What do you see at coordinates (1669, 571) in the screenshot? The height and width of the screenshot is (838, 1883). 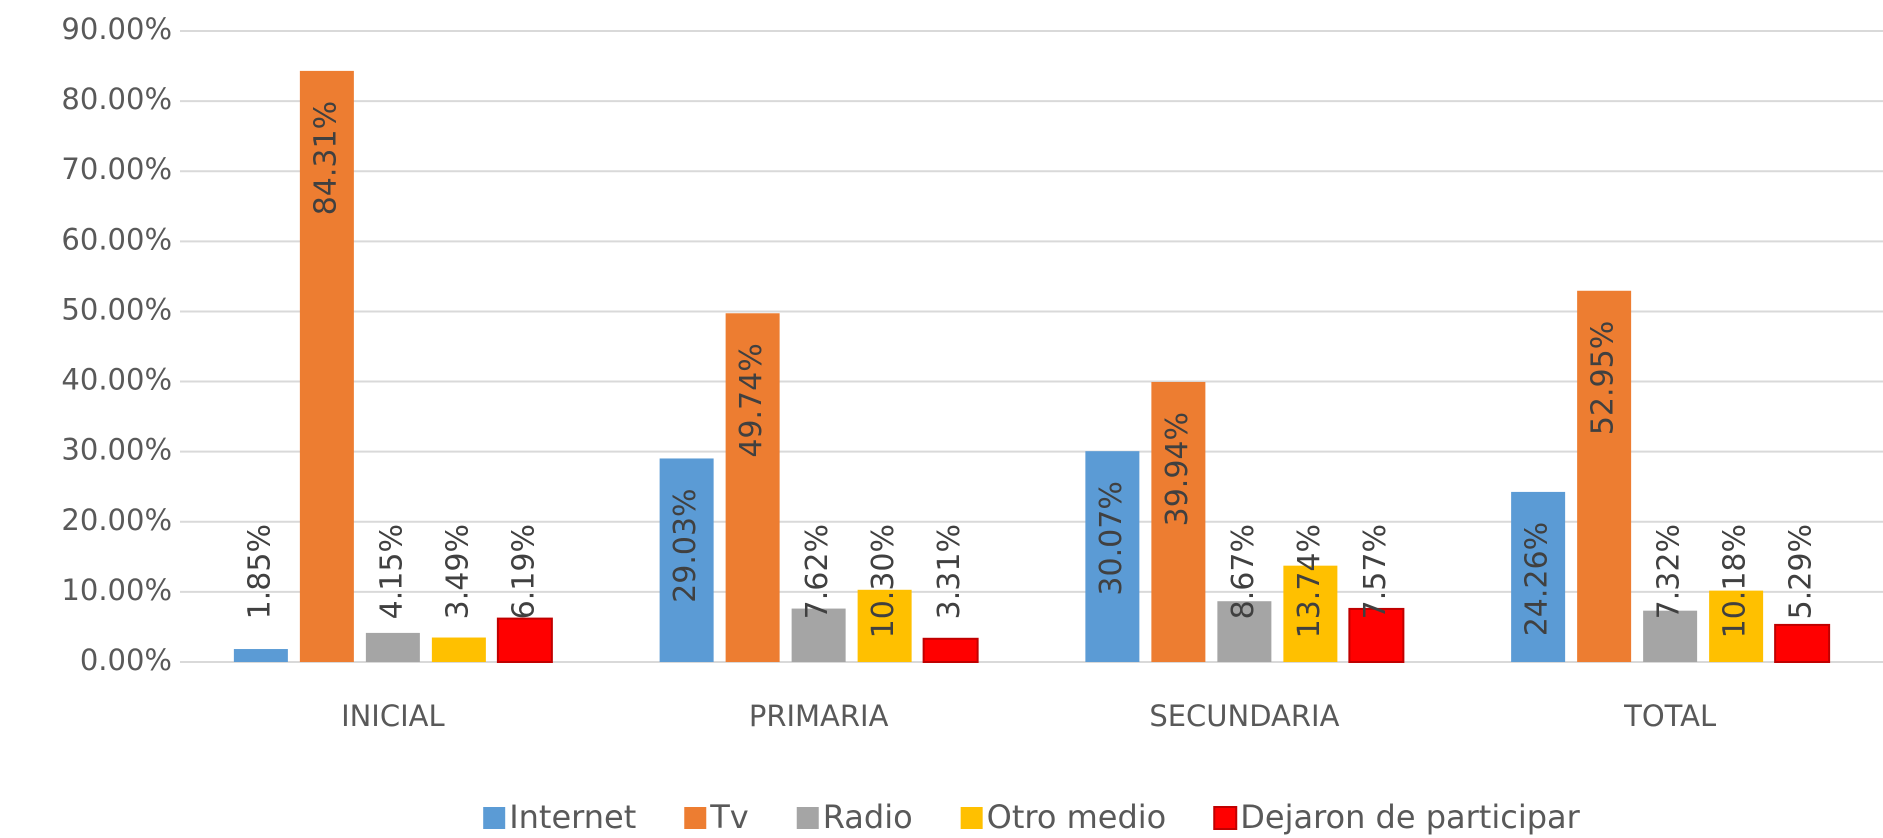 I see `data-label: 7.32%` at bounding box center [1669, 571].